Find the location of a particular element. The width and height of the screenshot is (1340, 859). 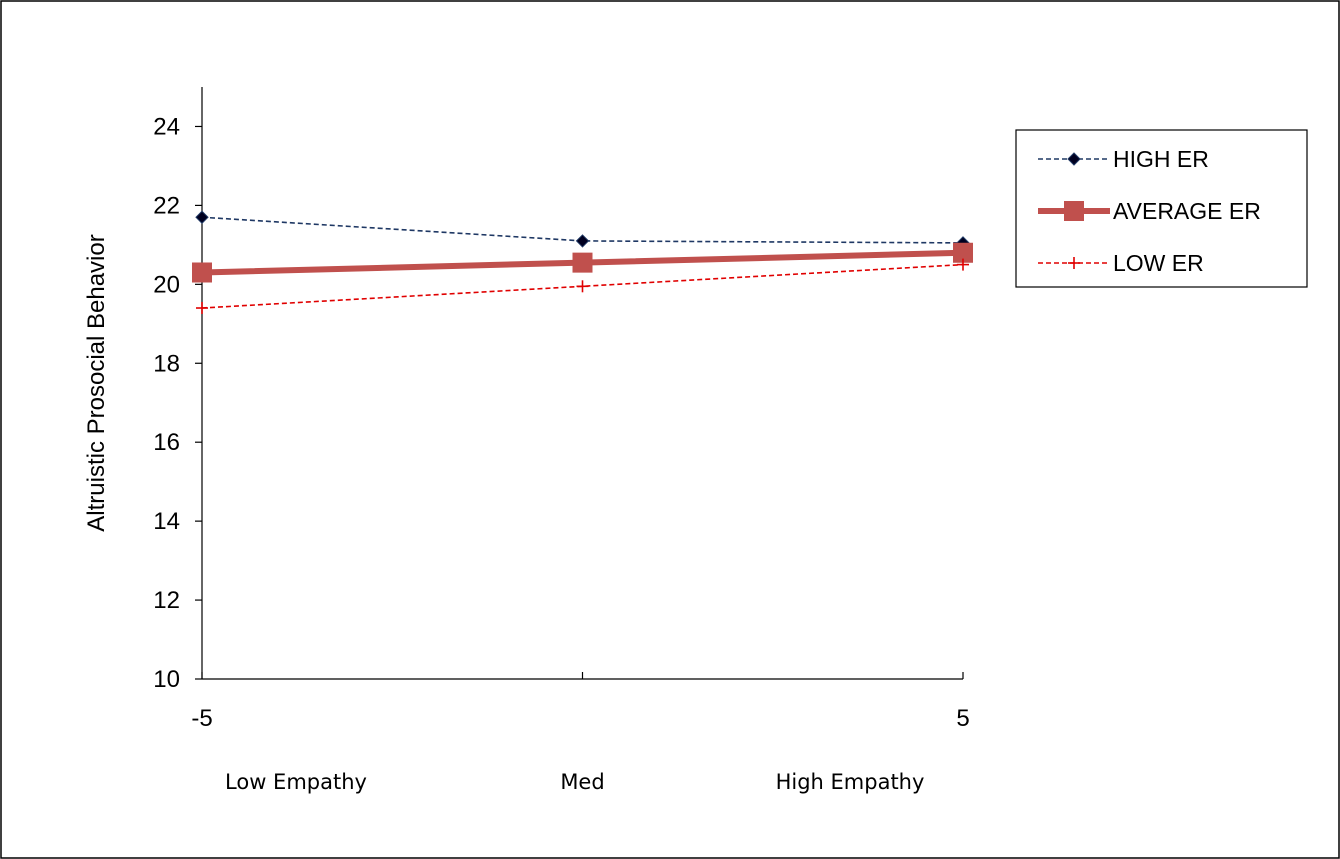

legend: HIGH ER AVERAGE ER LOW ER is located at coordinates (1161, 208).